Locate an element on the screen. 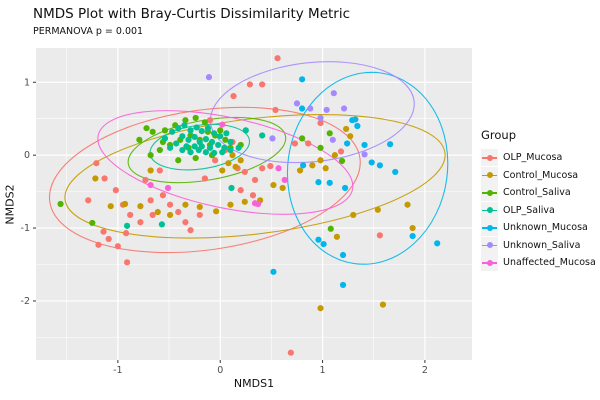  legend-item-Unknown_Mucosa: Unknown_Mucosa is located at coordinates (538, 228).